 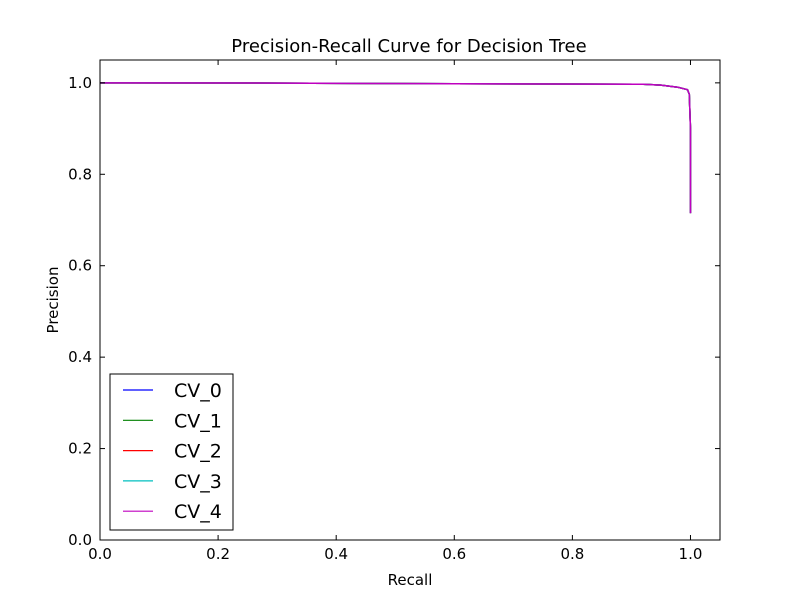 What do you see at coordinates (198, 391) in the screenshot?
I see `legend-label: CV_0` at bounding box center [198, 391].